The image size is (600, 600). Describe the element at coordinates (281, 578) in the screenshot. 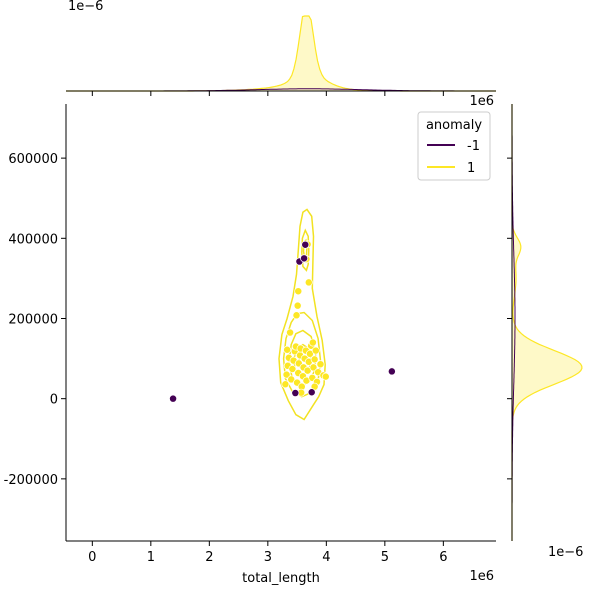

I see `x-axis-label: total_length` at that location.